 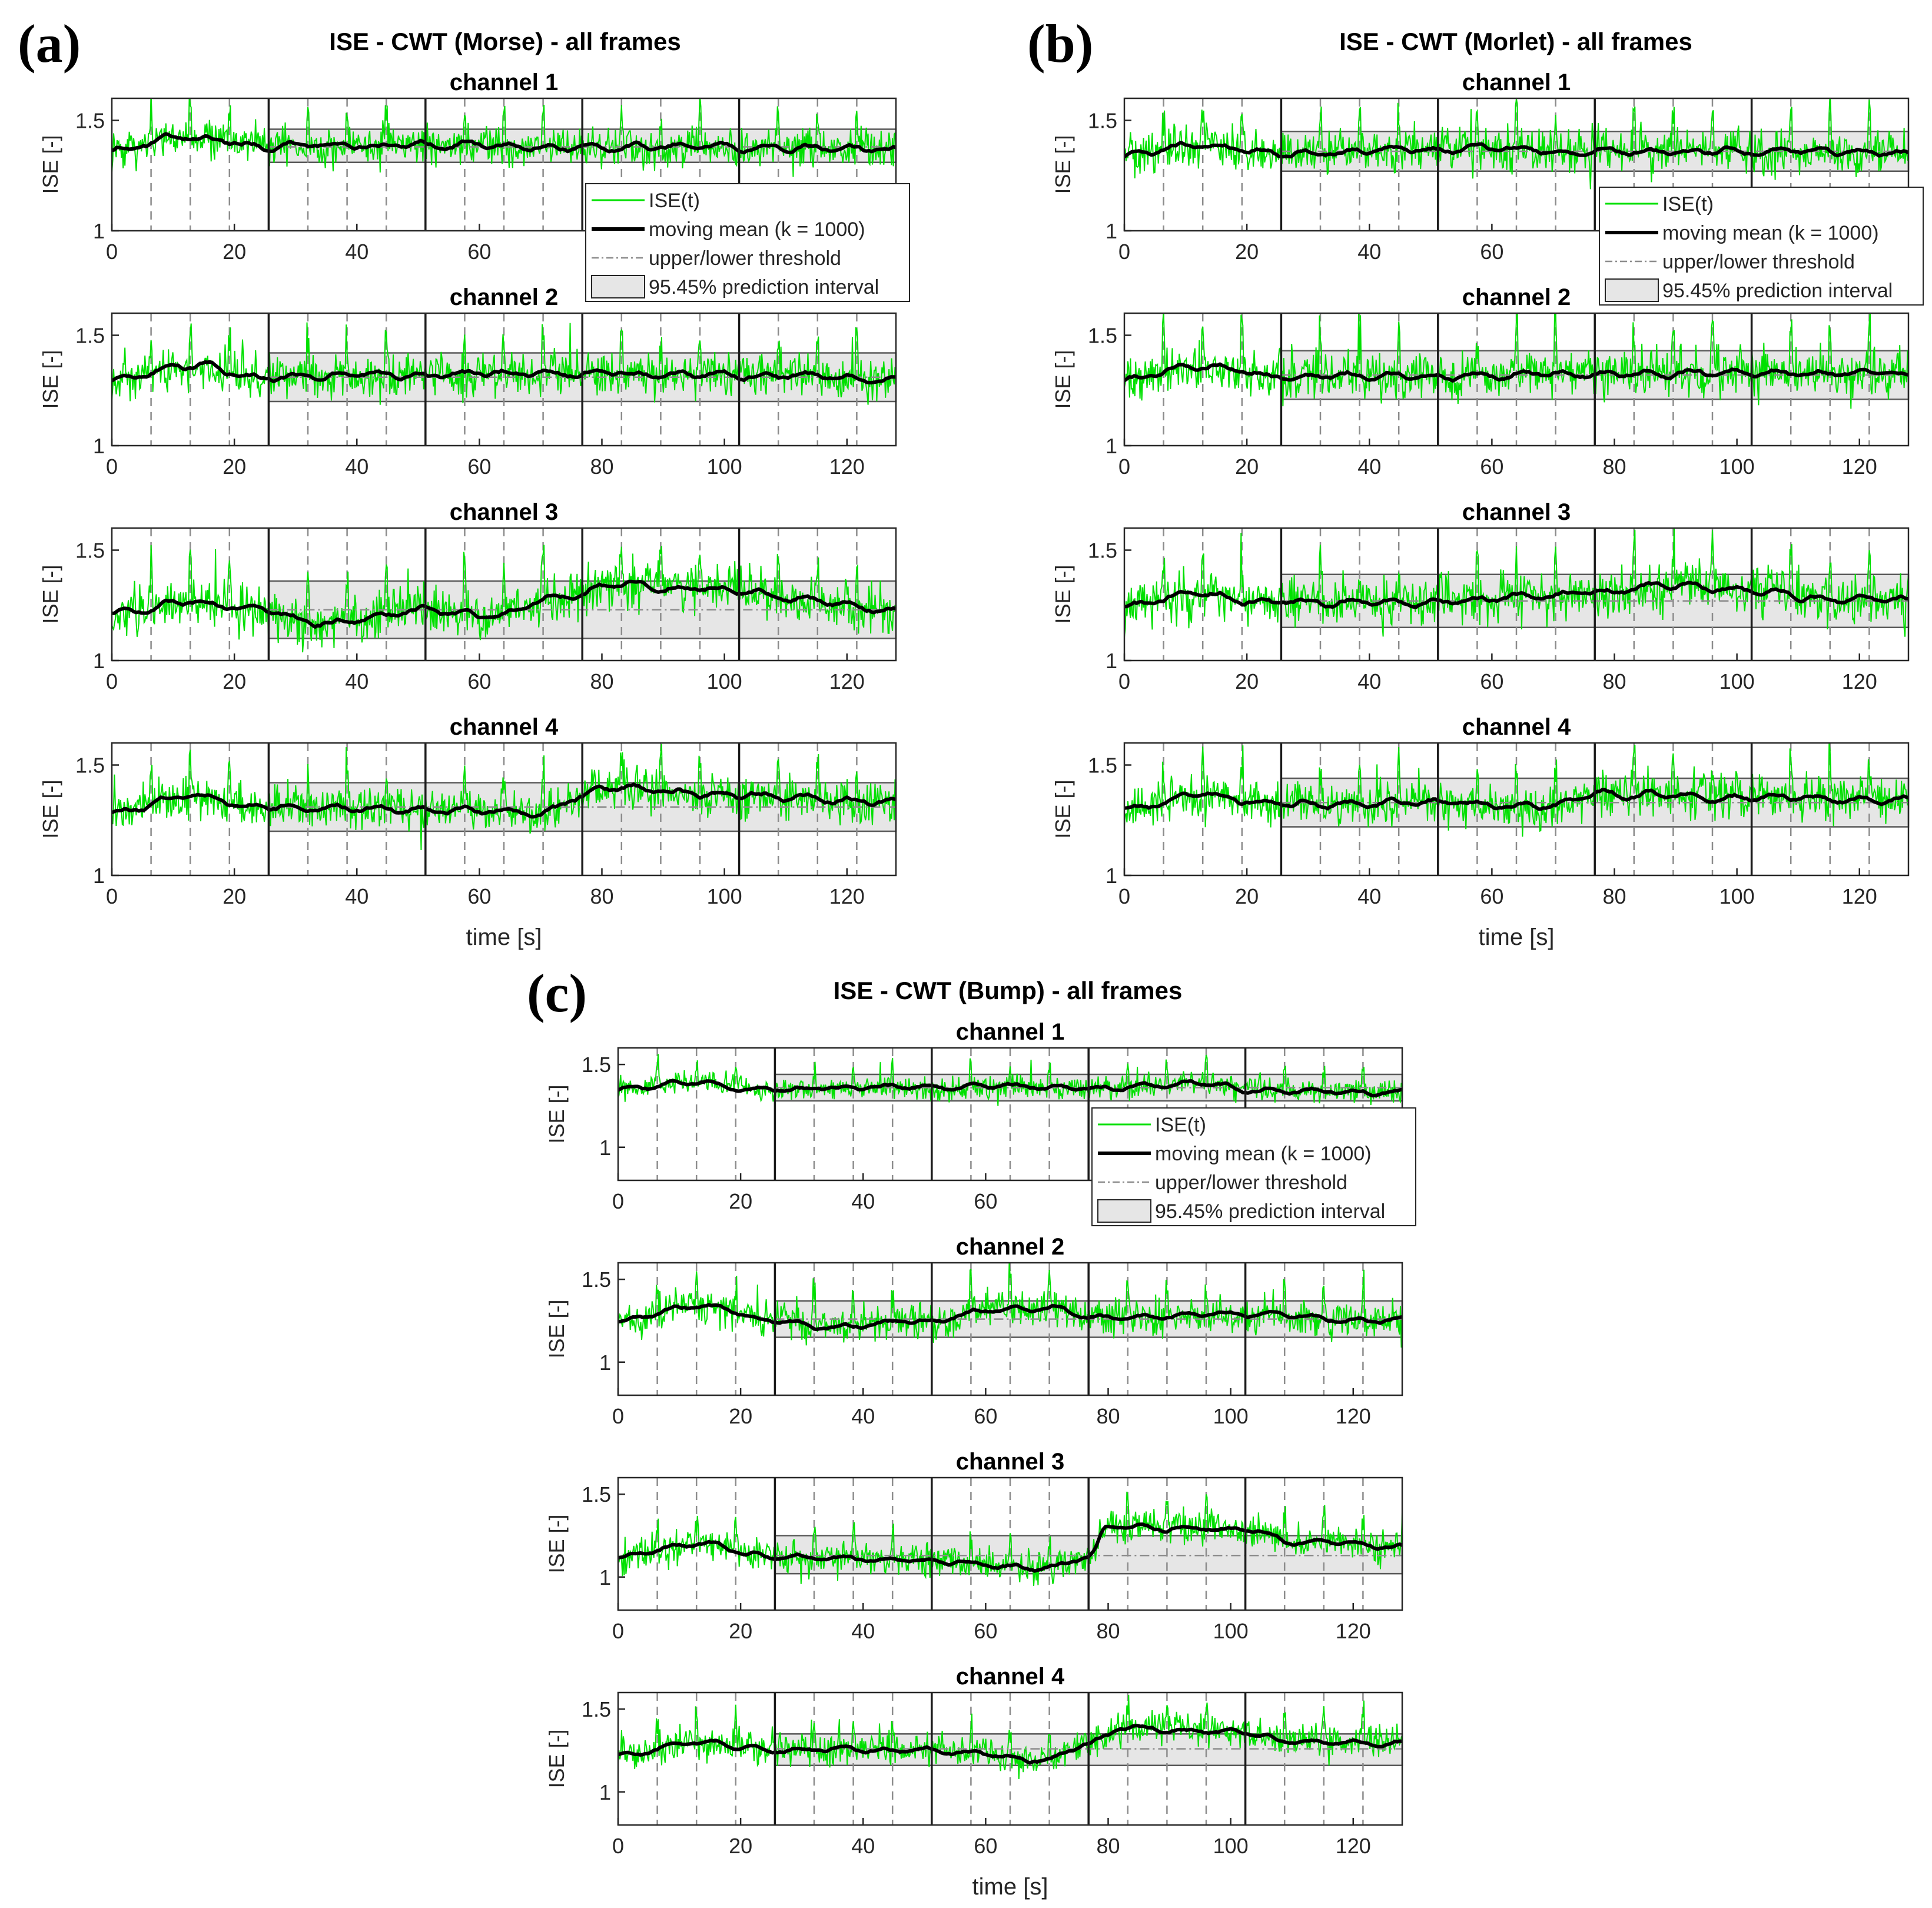 What do you see at coordinates (974, 1761) in the screenshot?
I see `panel-c-channel-4-axes: channel 4 1 1.5 0 20 40 60 80 100 120 ISE [-]` at bounding box center [974, 1761].